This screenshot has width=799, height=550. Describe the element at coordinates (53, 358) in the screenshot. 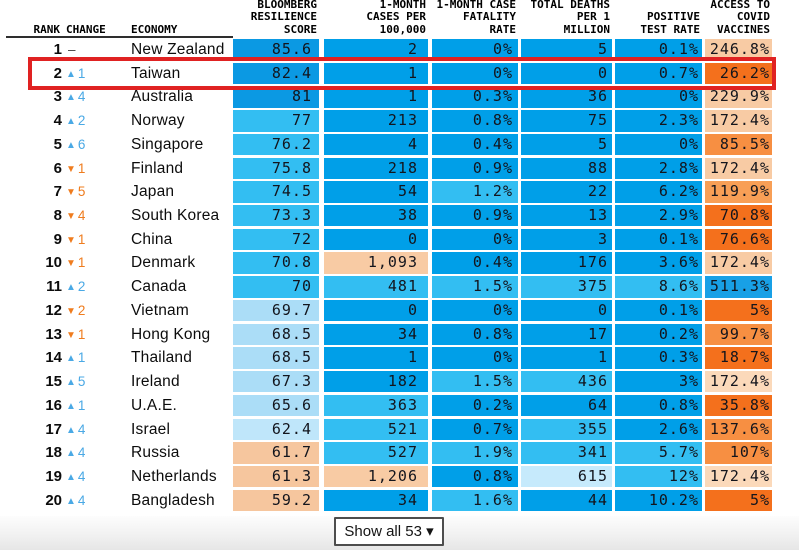

I see `rank-value: 14` at that location.